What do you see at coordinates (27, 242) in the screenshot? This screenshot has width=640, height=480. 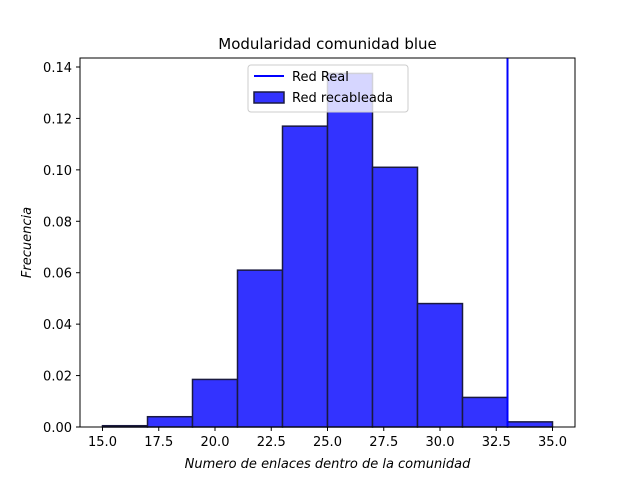 I see `y-axis-label: Frecuencia` at bounding box center [27, 242].